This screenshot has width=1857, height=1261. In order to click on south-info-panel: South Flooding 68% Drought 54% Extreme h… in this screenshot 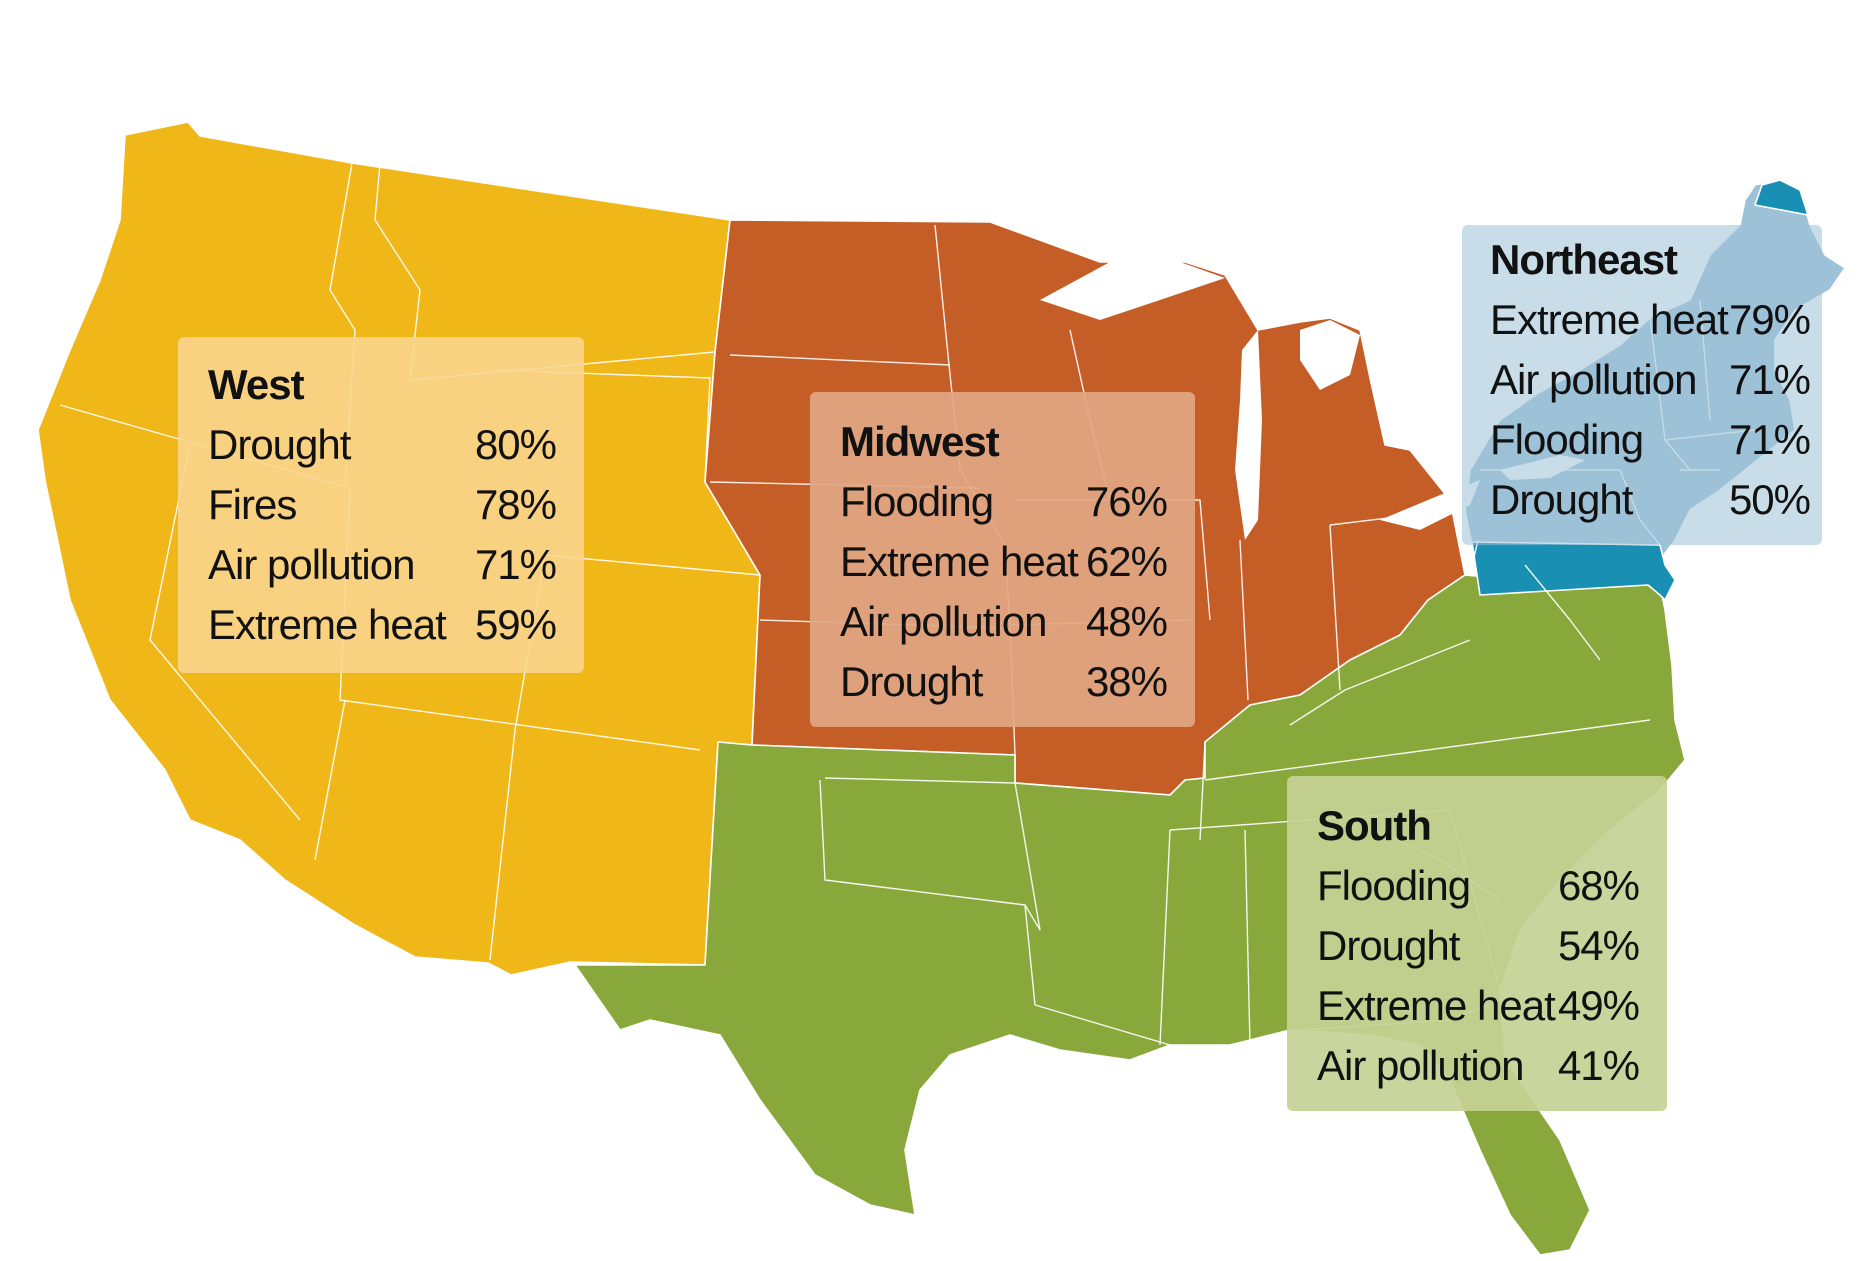, I will do `click(1477, 943)`.